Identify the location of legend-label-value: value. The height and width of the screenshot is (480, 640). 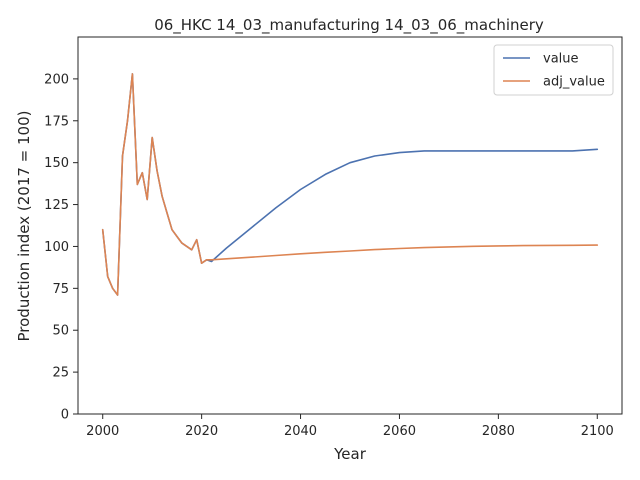
(561, 59).